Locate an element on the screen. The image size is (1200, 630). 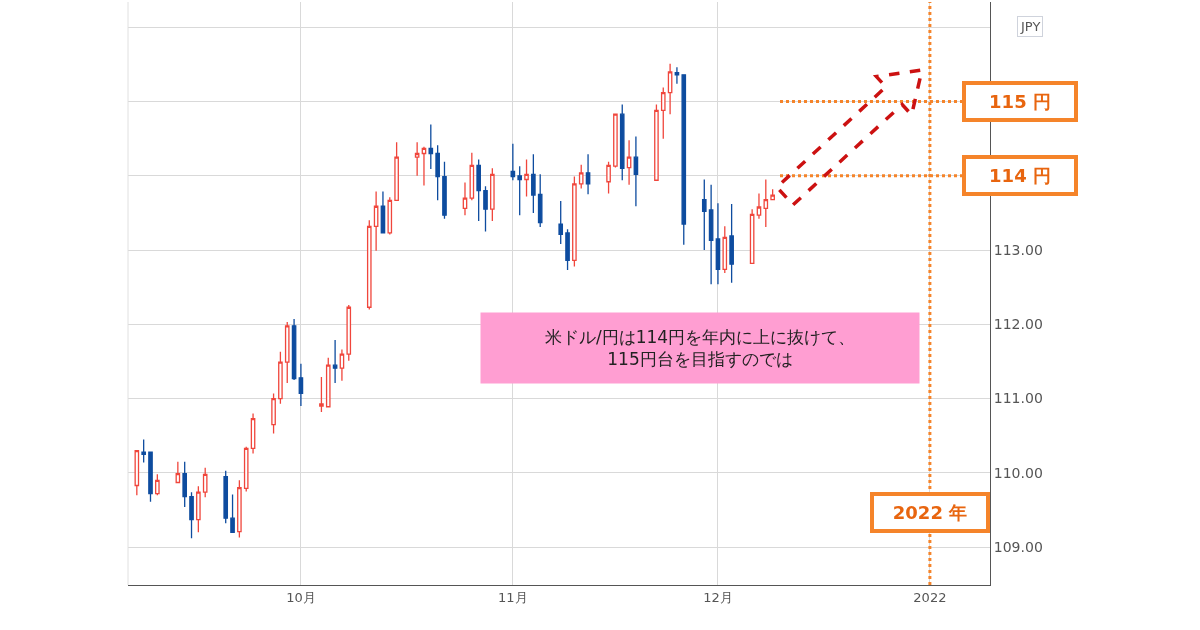
y-tick-label: 112.00 is located at coordinates (1018, 324).